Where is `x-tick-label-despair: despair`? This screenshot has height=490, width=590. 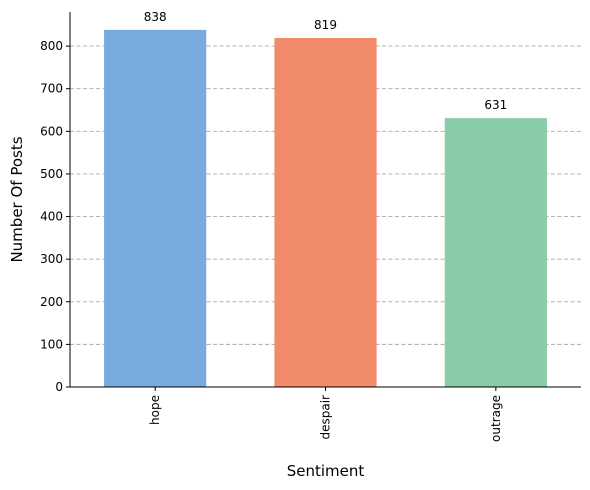
x-tick-label-despair: despair is located at coordinates (326, 417).